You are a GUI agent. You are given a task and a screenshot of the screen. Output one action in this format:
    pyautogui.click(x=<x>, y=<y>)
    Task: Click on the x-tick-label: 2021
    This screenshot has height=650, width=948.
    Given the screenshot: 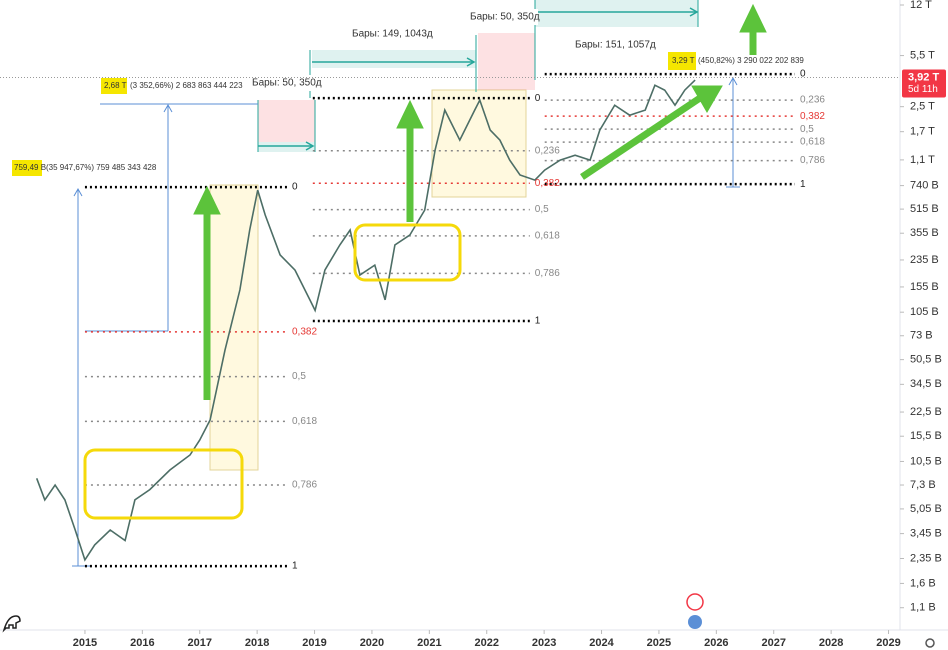 What is the action you would take?
    pyautogui.click(x=429, y=643)
    